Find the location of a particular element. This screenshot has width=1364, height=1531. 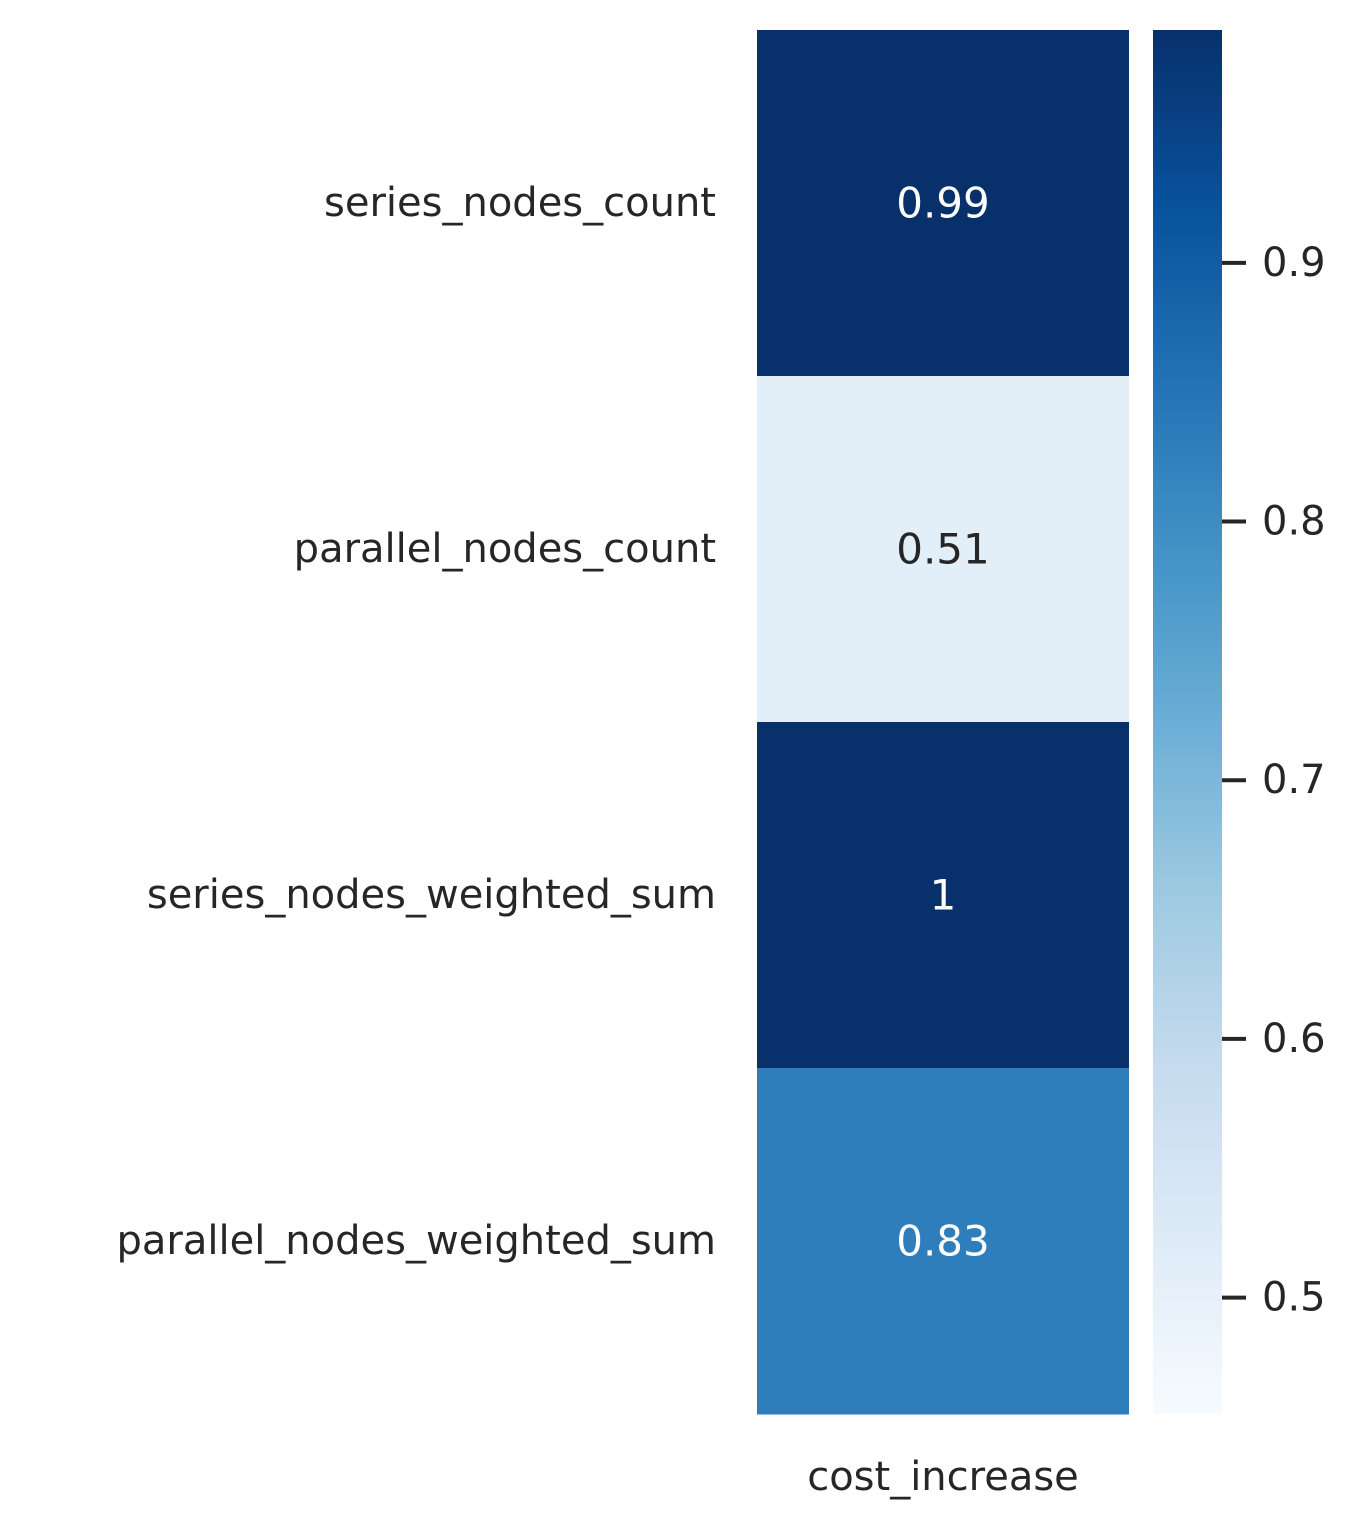

colorbar-tick-label: 0.5 is located at coordinates (1294, 1298).